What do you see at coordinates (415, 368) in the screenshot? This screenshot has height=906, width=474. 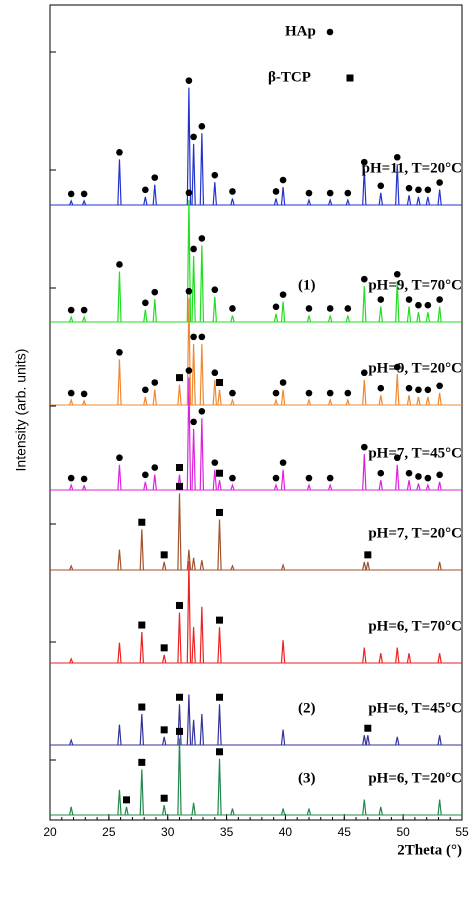 I see `series-label: pH=9, T=20°C` at bounding box center [415, 368].